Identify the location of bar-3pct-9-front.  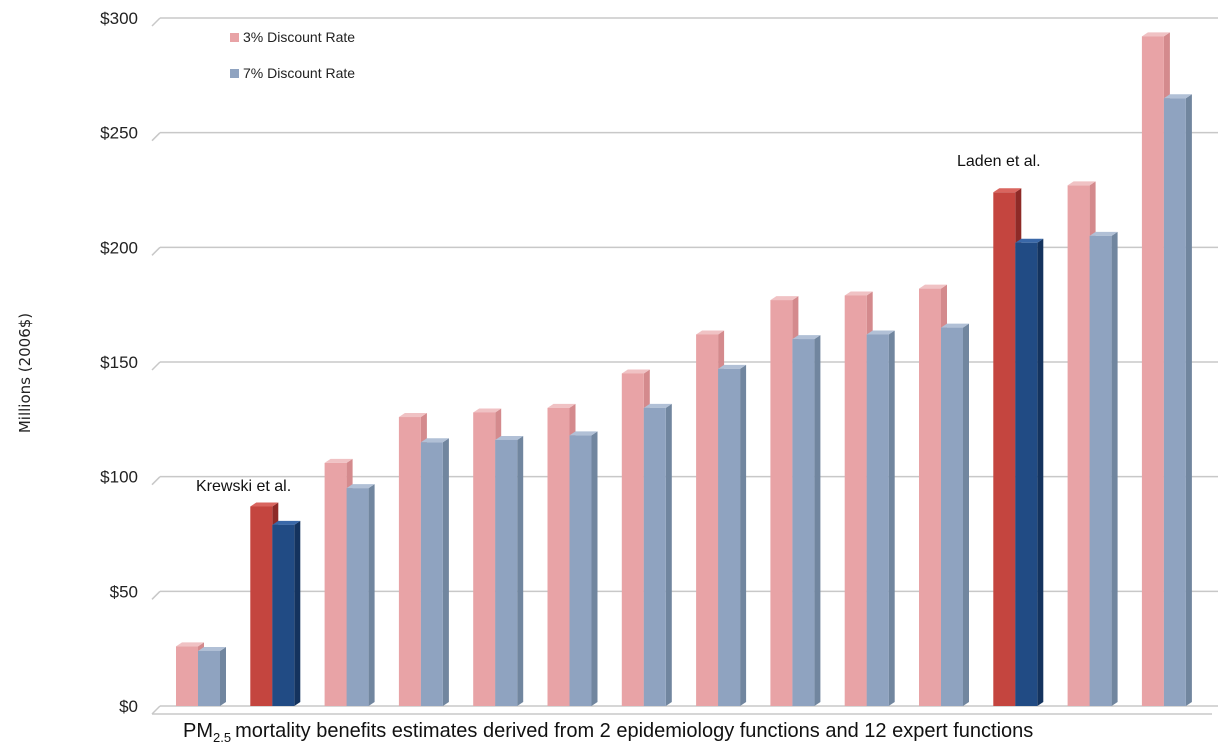
(781, 503).